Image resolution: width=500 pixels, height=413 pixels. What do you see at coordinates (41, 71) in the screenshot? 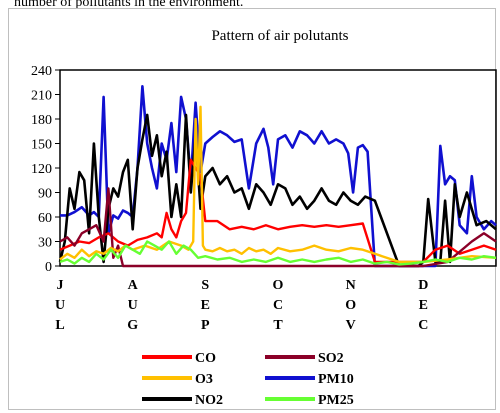
I see `y-tick-label: 240` at bounding box center [41, 71].